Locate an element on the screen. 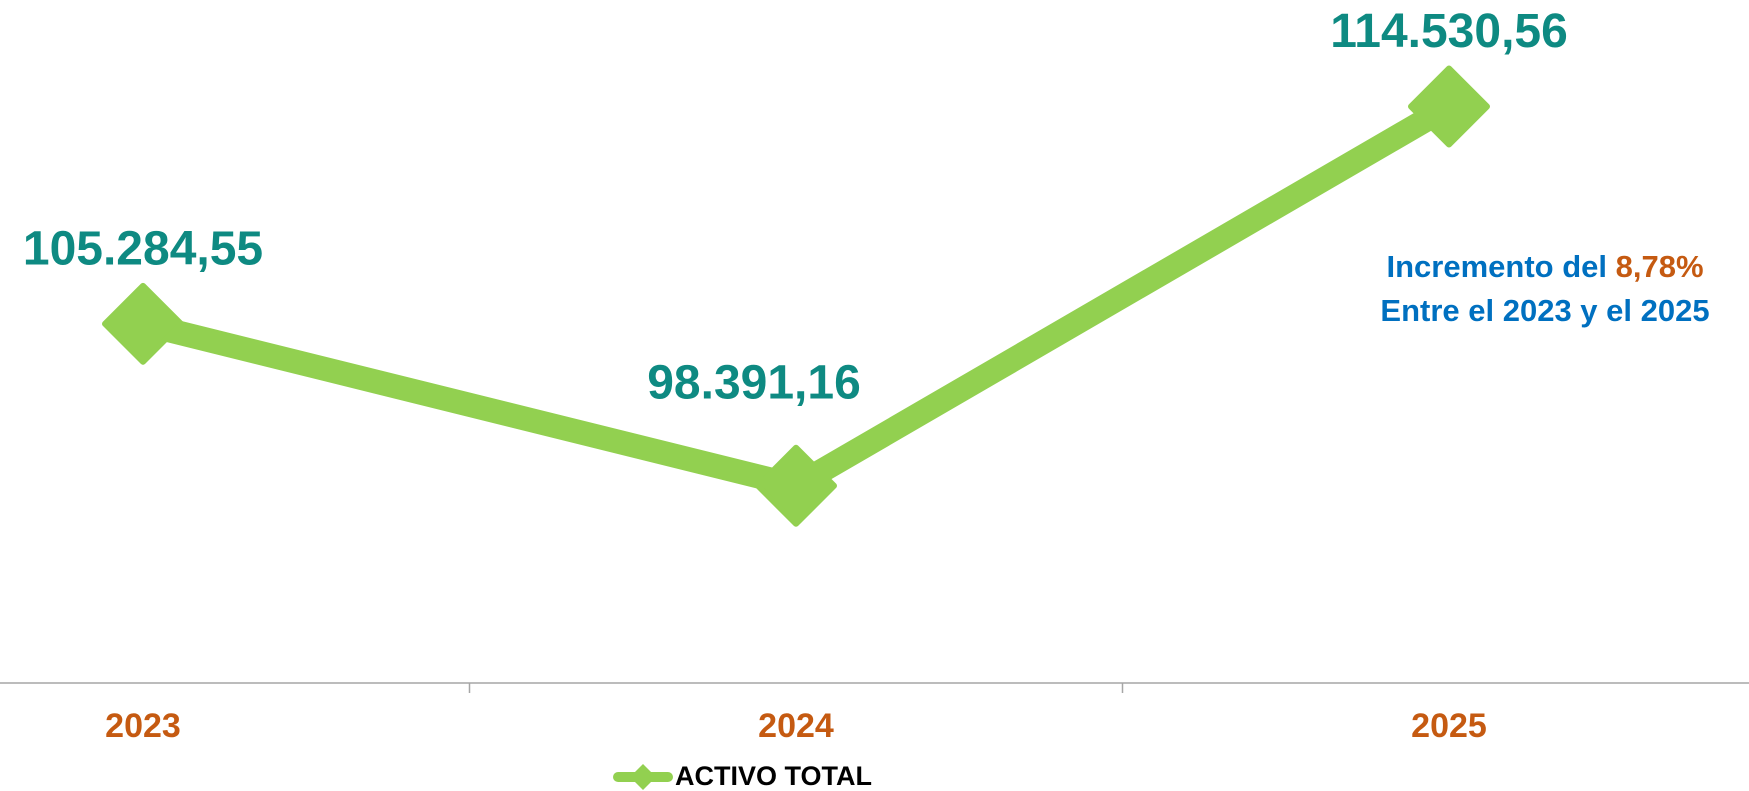 This screenshot has height=791, width=1749. annotation-text: Incremento del is located at coordinates (1496, 266).